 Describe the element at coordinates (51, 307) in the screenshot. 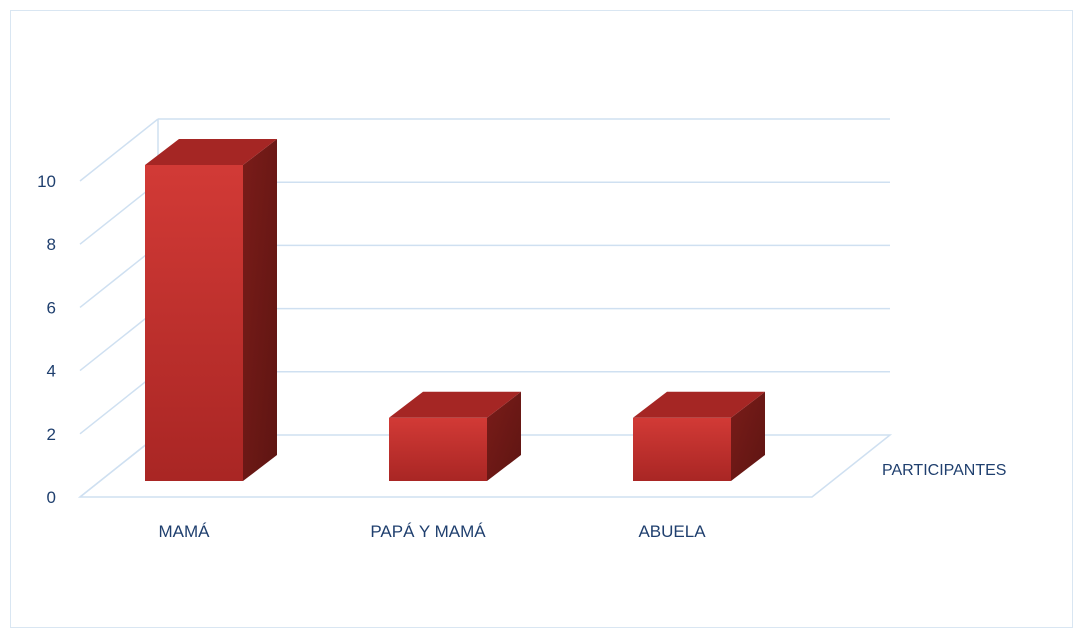

I see `y-tick-label: 6` at that location.